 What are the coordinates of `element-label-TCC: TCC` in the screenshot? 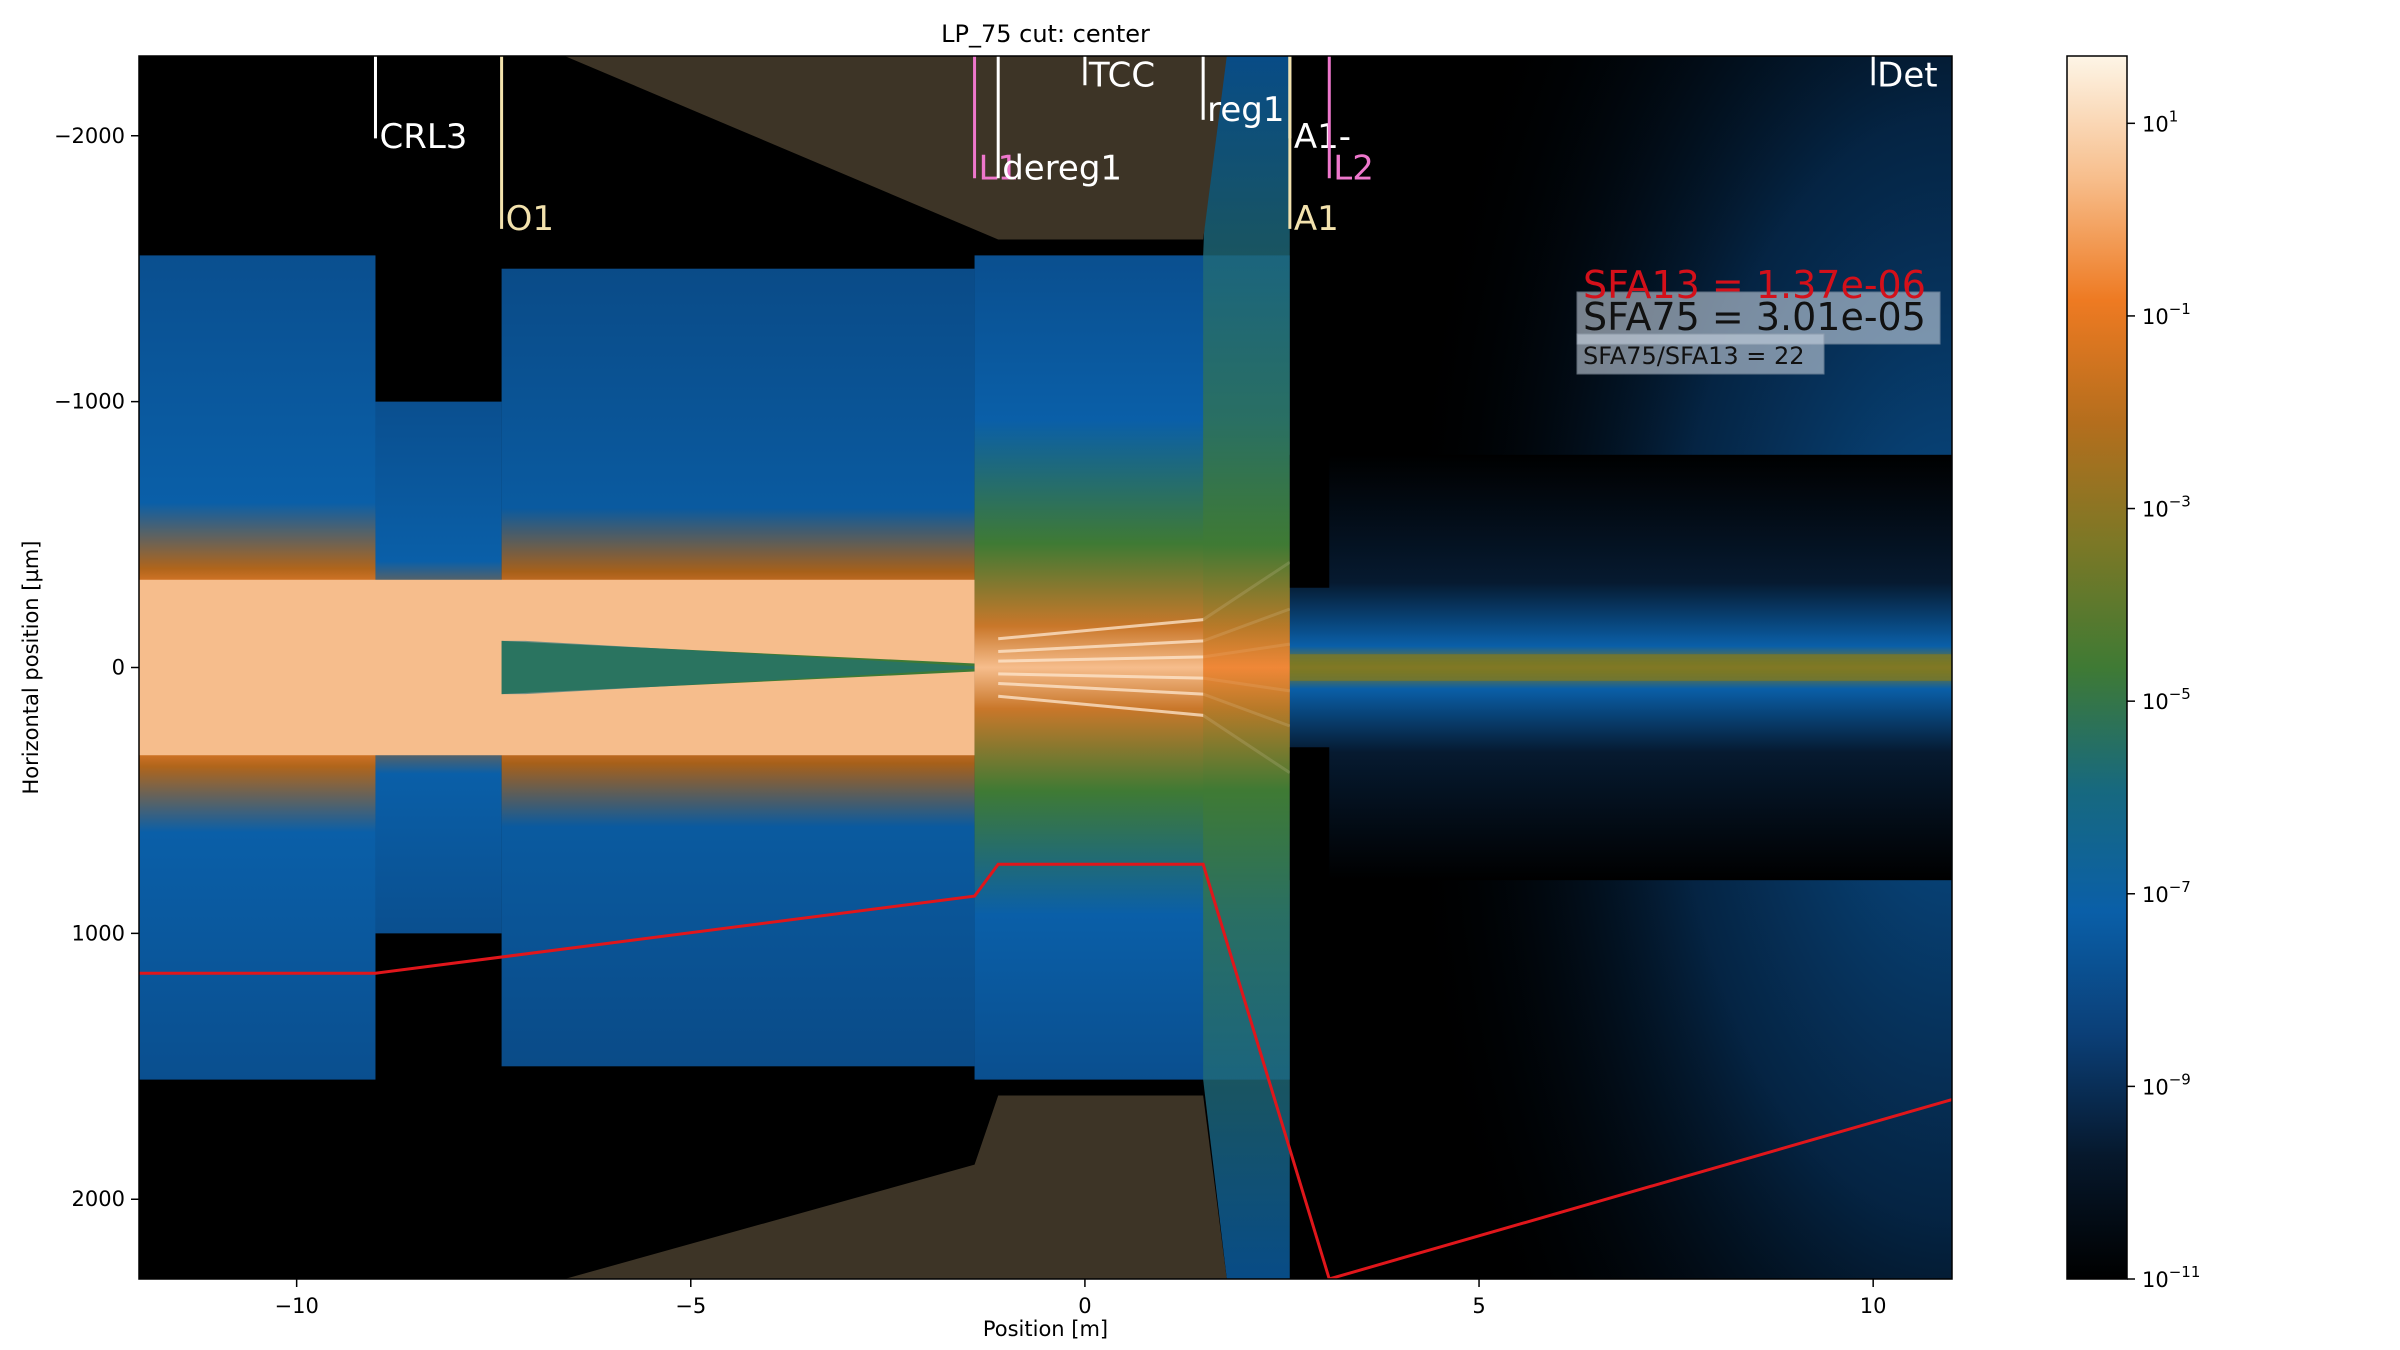 It's located at (1121, 76).